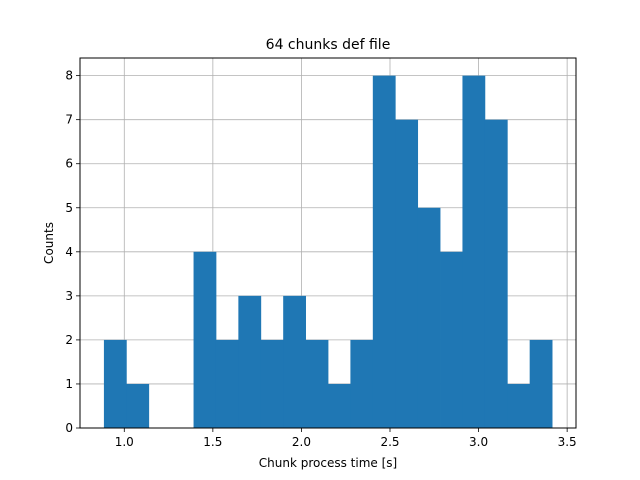  Describe the element at coordinates (69, 384) in the screenshot. I see `y-tick-label: 1` at that location.